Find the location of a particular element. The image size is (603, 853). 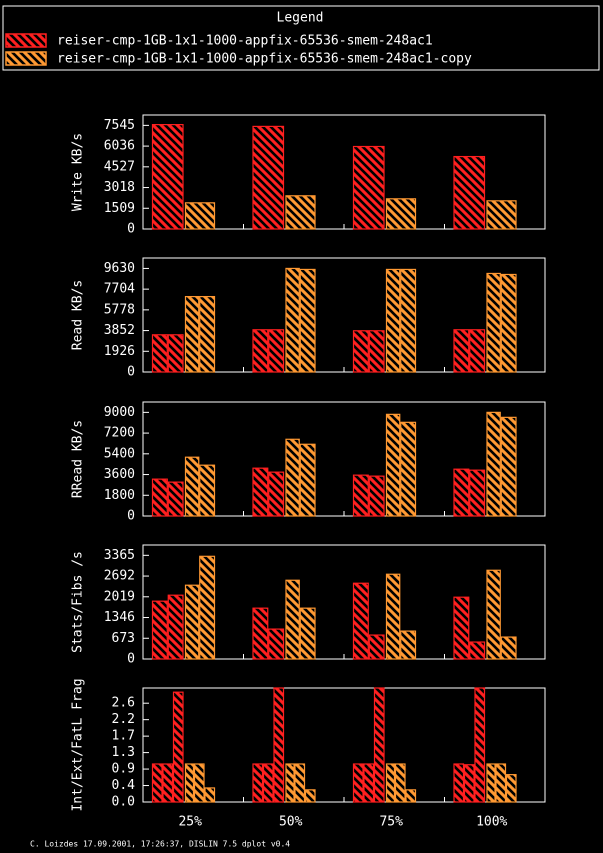

y-tick-label: 1346 is located at coordinates (119, 617).